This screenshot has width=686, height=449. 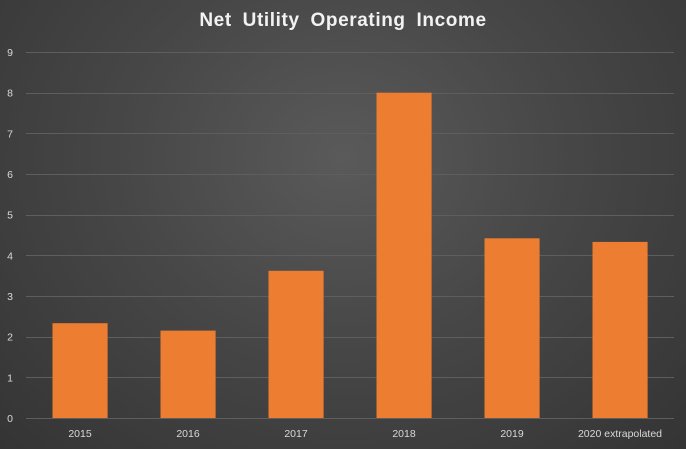 What do you see at coordinates (620, 329) in the screenshot?
I see `bar-2020-extrapolated` at bounding box center [620, 329].